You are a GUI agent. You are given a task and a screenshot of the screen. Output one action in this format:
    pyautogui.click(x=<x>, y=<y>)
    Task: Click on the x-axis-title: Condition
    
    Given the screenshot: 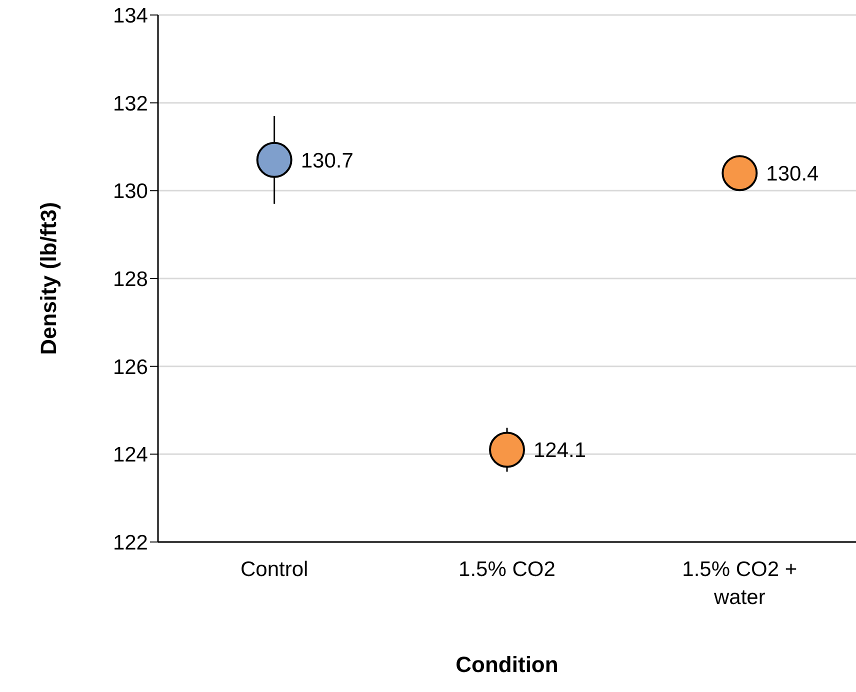 What is the action you would take?
    pyautogui.click(x=507, y=664)
    